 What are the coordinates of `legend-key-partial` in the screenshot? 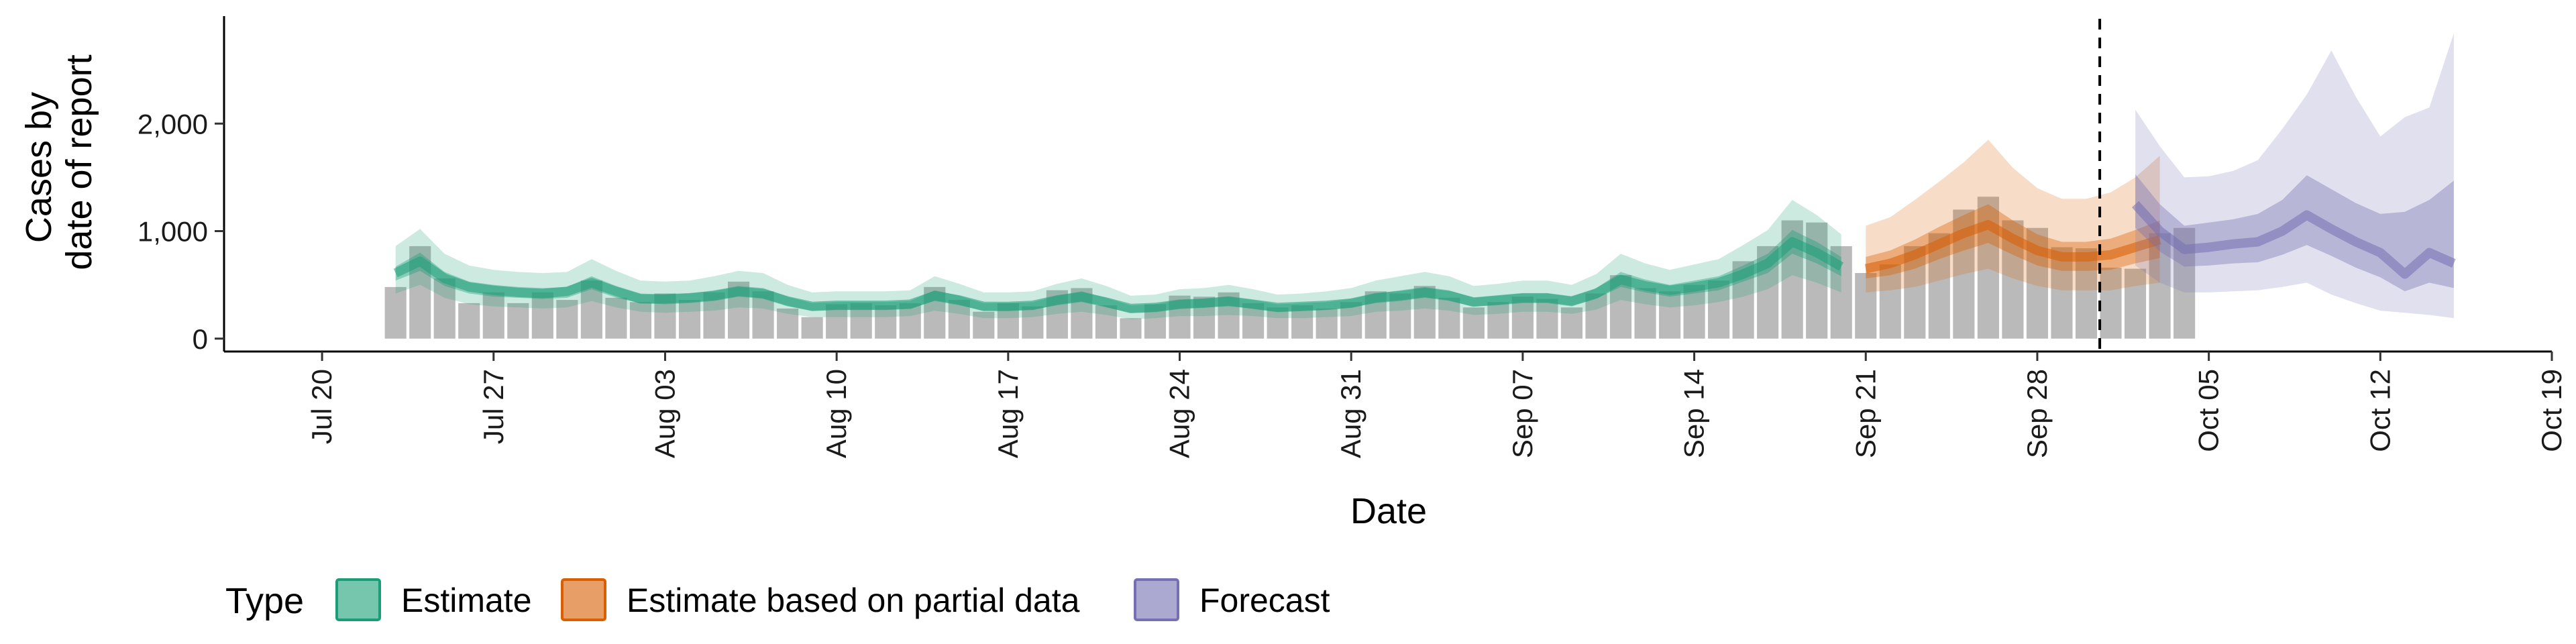 It's located at (583, 599).